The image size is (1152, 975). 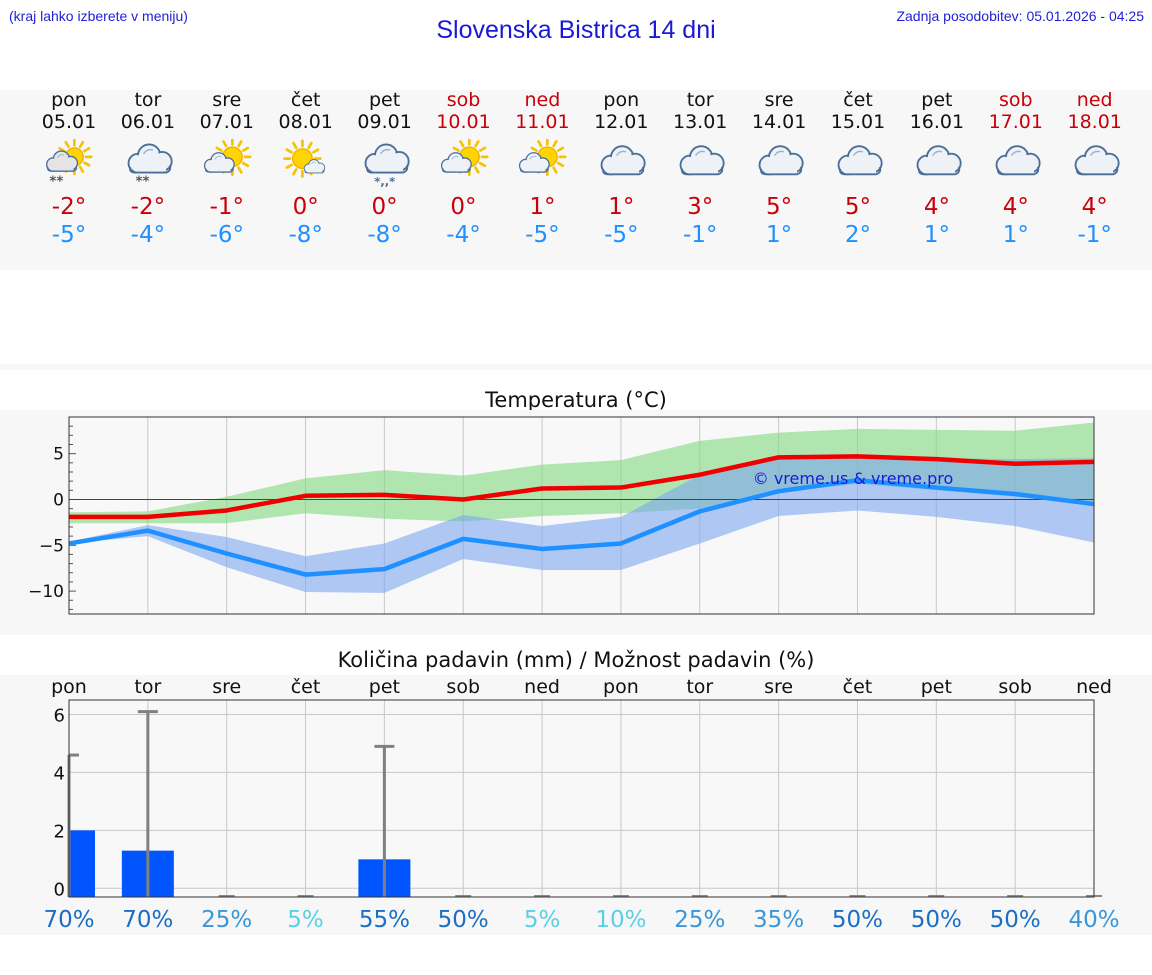 What do you see at coordinates (858, 235) in the screenshot?
I see `temp-min: 2°` at bounding box center [858, 235].